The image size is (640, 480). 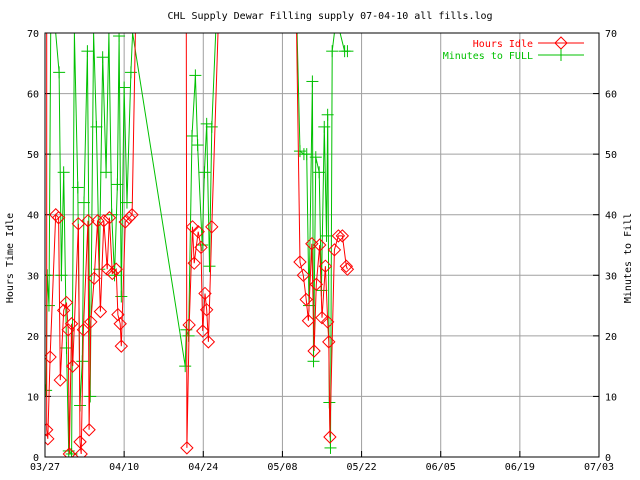 I want to click on y-tick-label-left: 0, so click(x=36, y=458).